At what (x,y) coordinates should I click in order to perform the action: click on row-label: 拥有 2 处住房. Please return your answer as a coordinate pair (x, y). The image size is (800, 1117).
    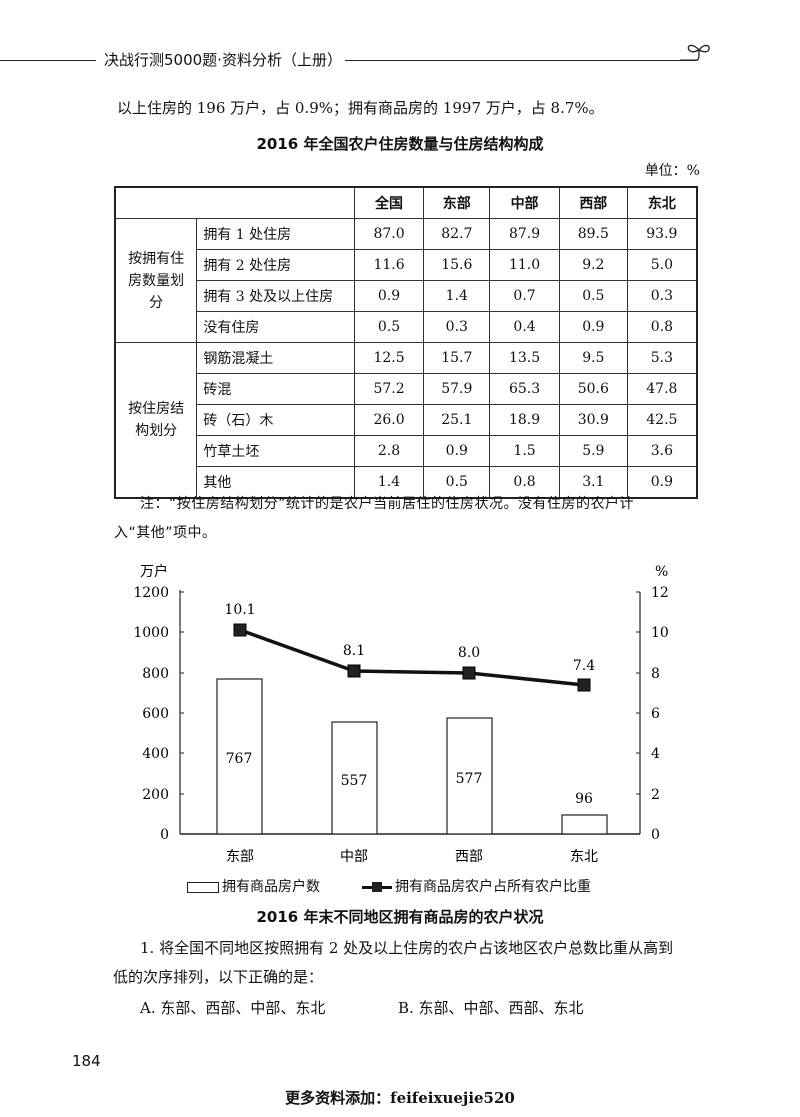
    Looking at the image, I should click on (275, 265).